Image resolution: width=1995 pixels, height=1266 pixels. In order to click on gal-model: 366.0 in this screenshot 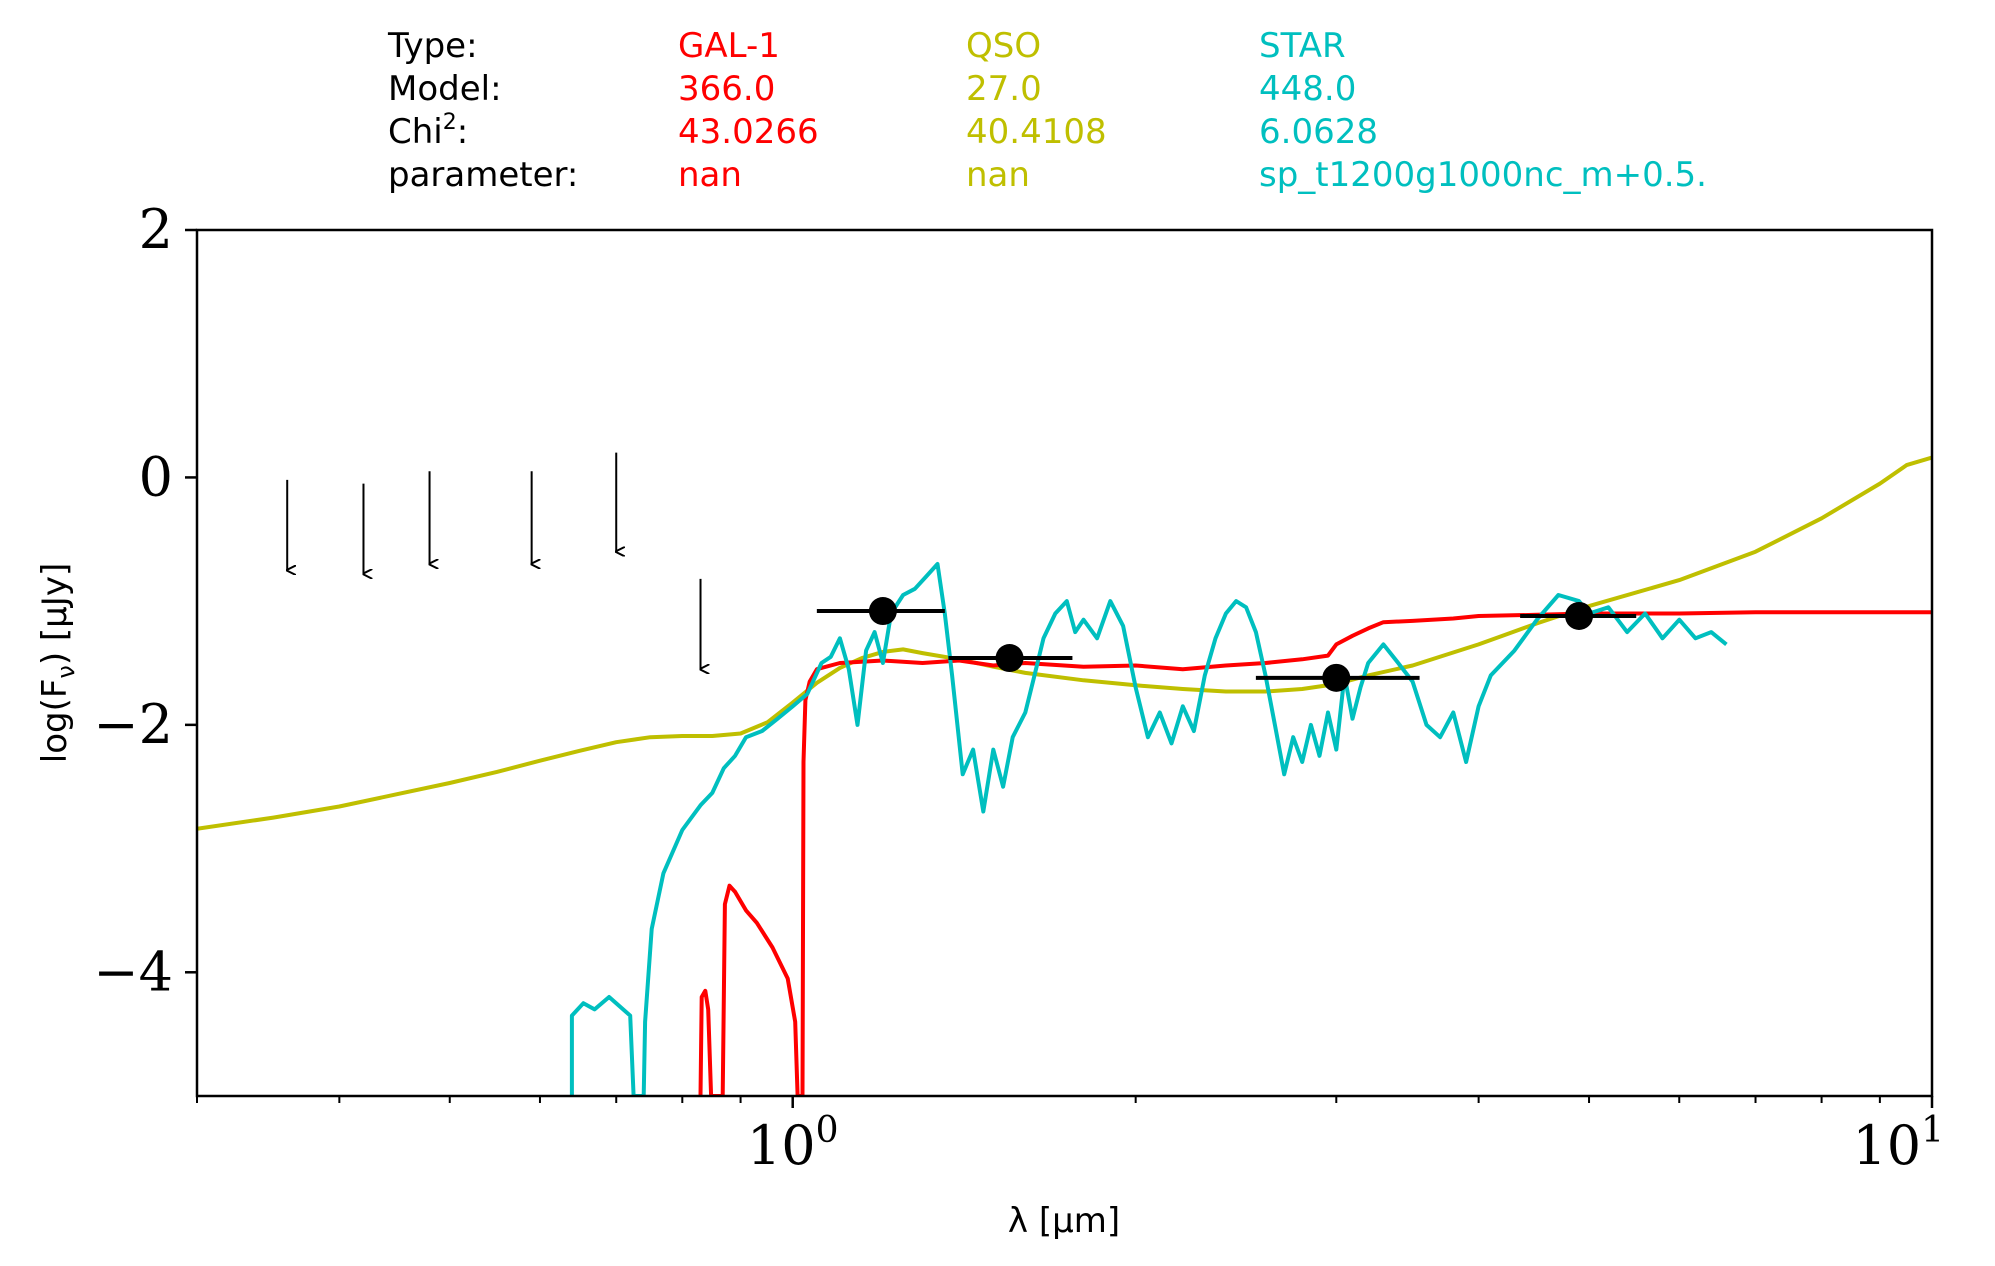, I will do `click(726, 89)`.